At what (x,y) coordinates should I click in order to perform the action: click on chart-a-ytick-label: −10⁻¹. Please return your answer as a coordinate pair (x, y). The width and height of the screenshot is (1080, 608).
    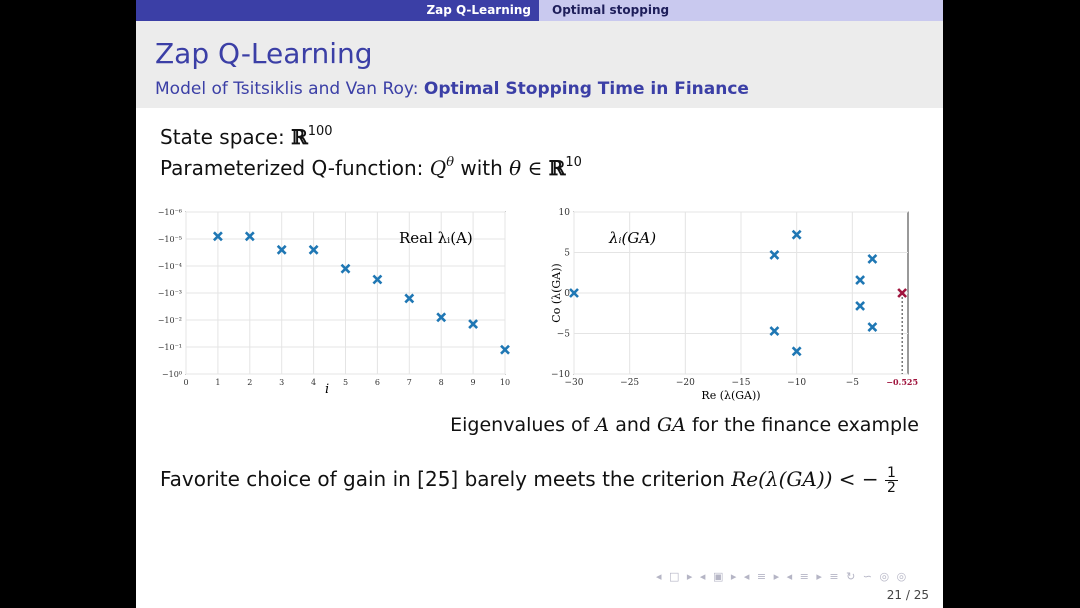
    Looking at the image, I should click on (170, 347).